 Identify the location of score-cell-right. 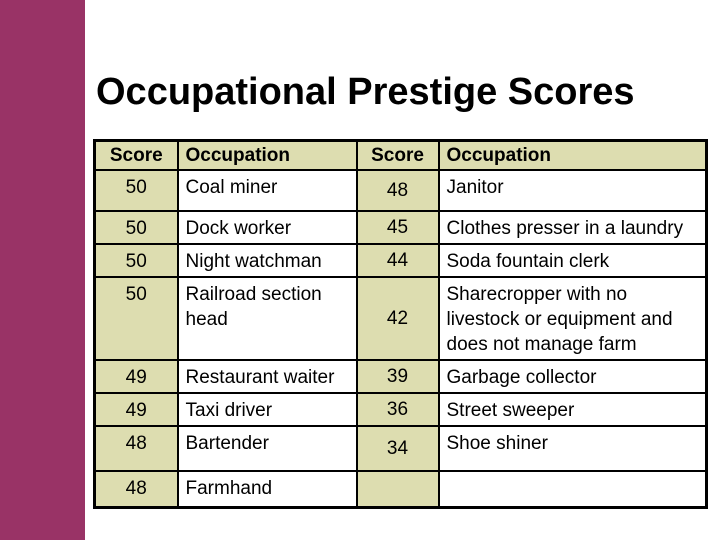
(397, 489).